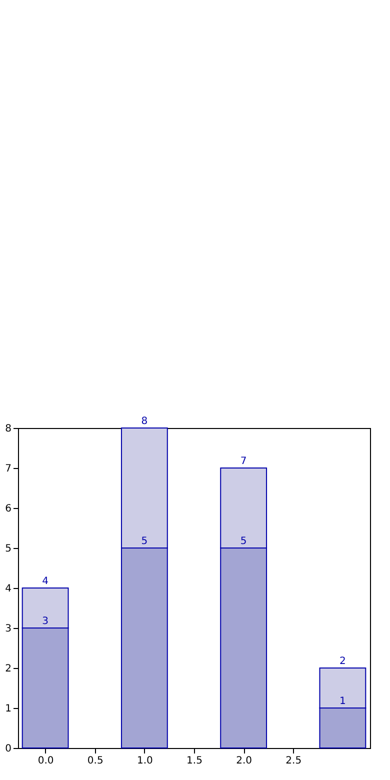 The height and width of the screenshot is (780, 390). I want to click on total-label: 2, so click(343, 661).